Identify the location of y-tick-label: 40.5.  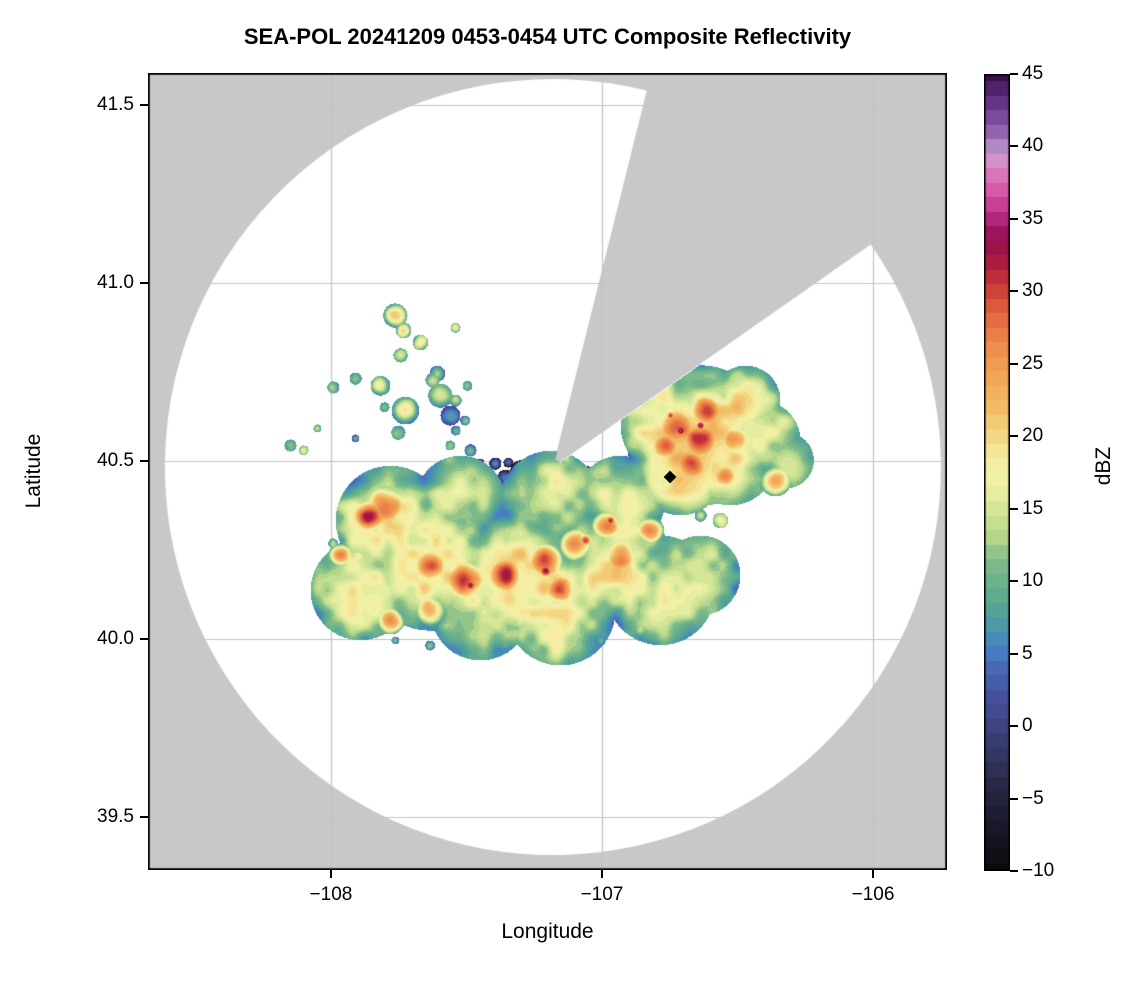
(115, 460).